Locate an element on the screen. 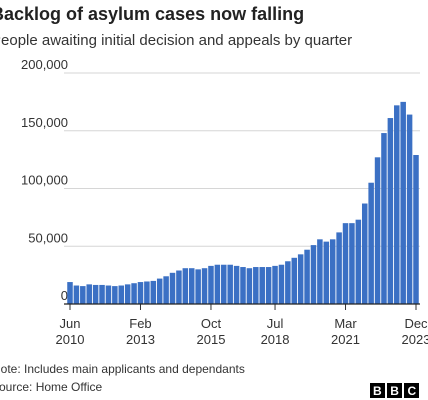 The image size is (428, 400). x-tick-label: Feb 2013 is located at coordinates (140, 331).